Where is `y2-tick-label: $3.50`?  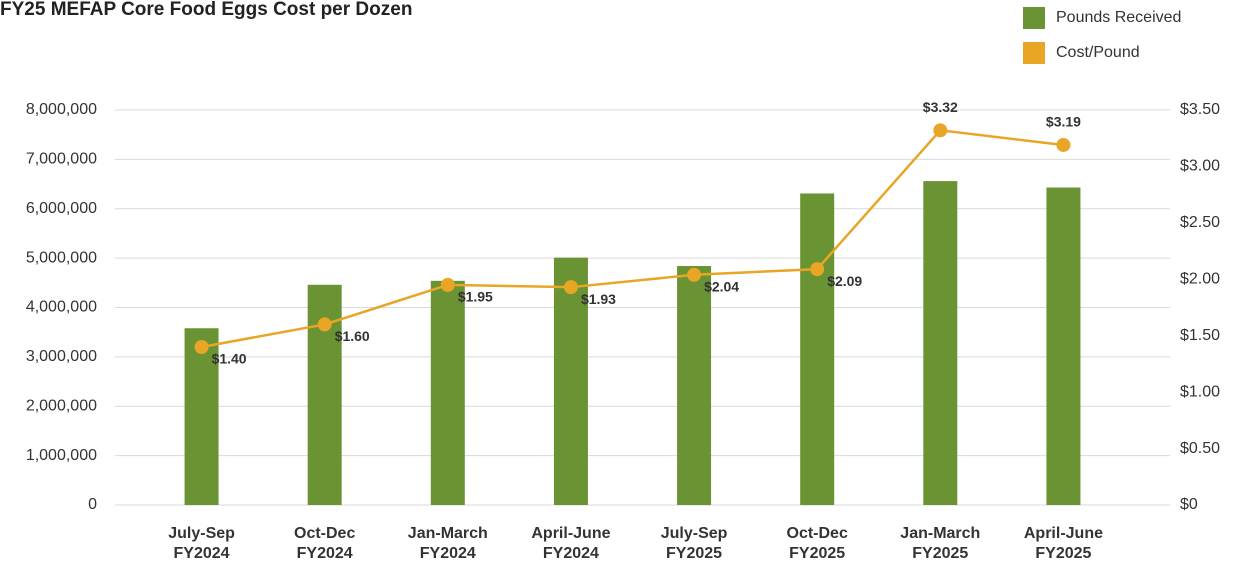 y2-tick-label: $3.50 is located at coordinates (1200, 109).